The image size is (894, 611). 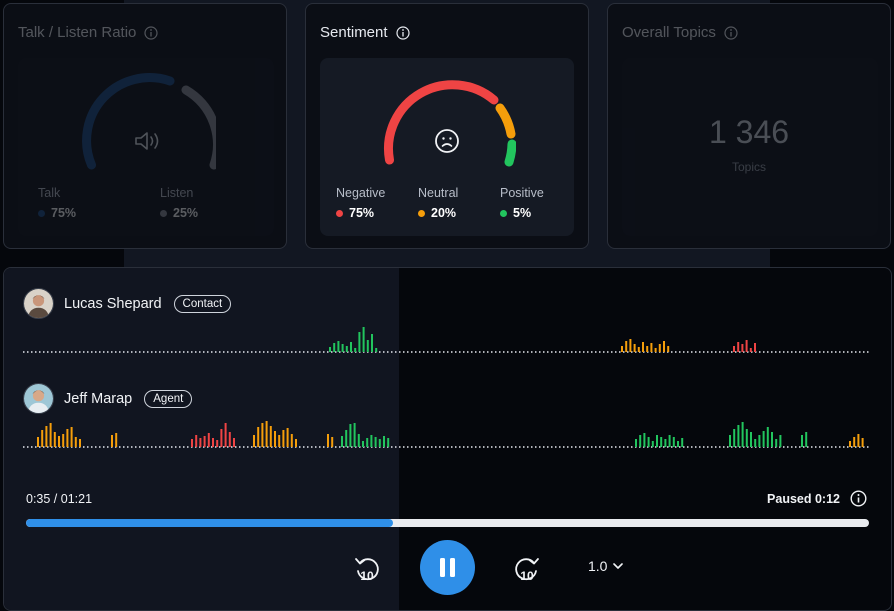 What do you see at coordinates (367, 569) in the screenshot?
I see `rewind-10-button: 10` at bounding box center [367, 569].